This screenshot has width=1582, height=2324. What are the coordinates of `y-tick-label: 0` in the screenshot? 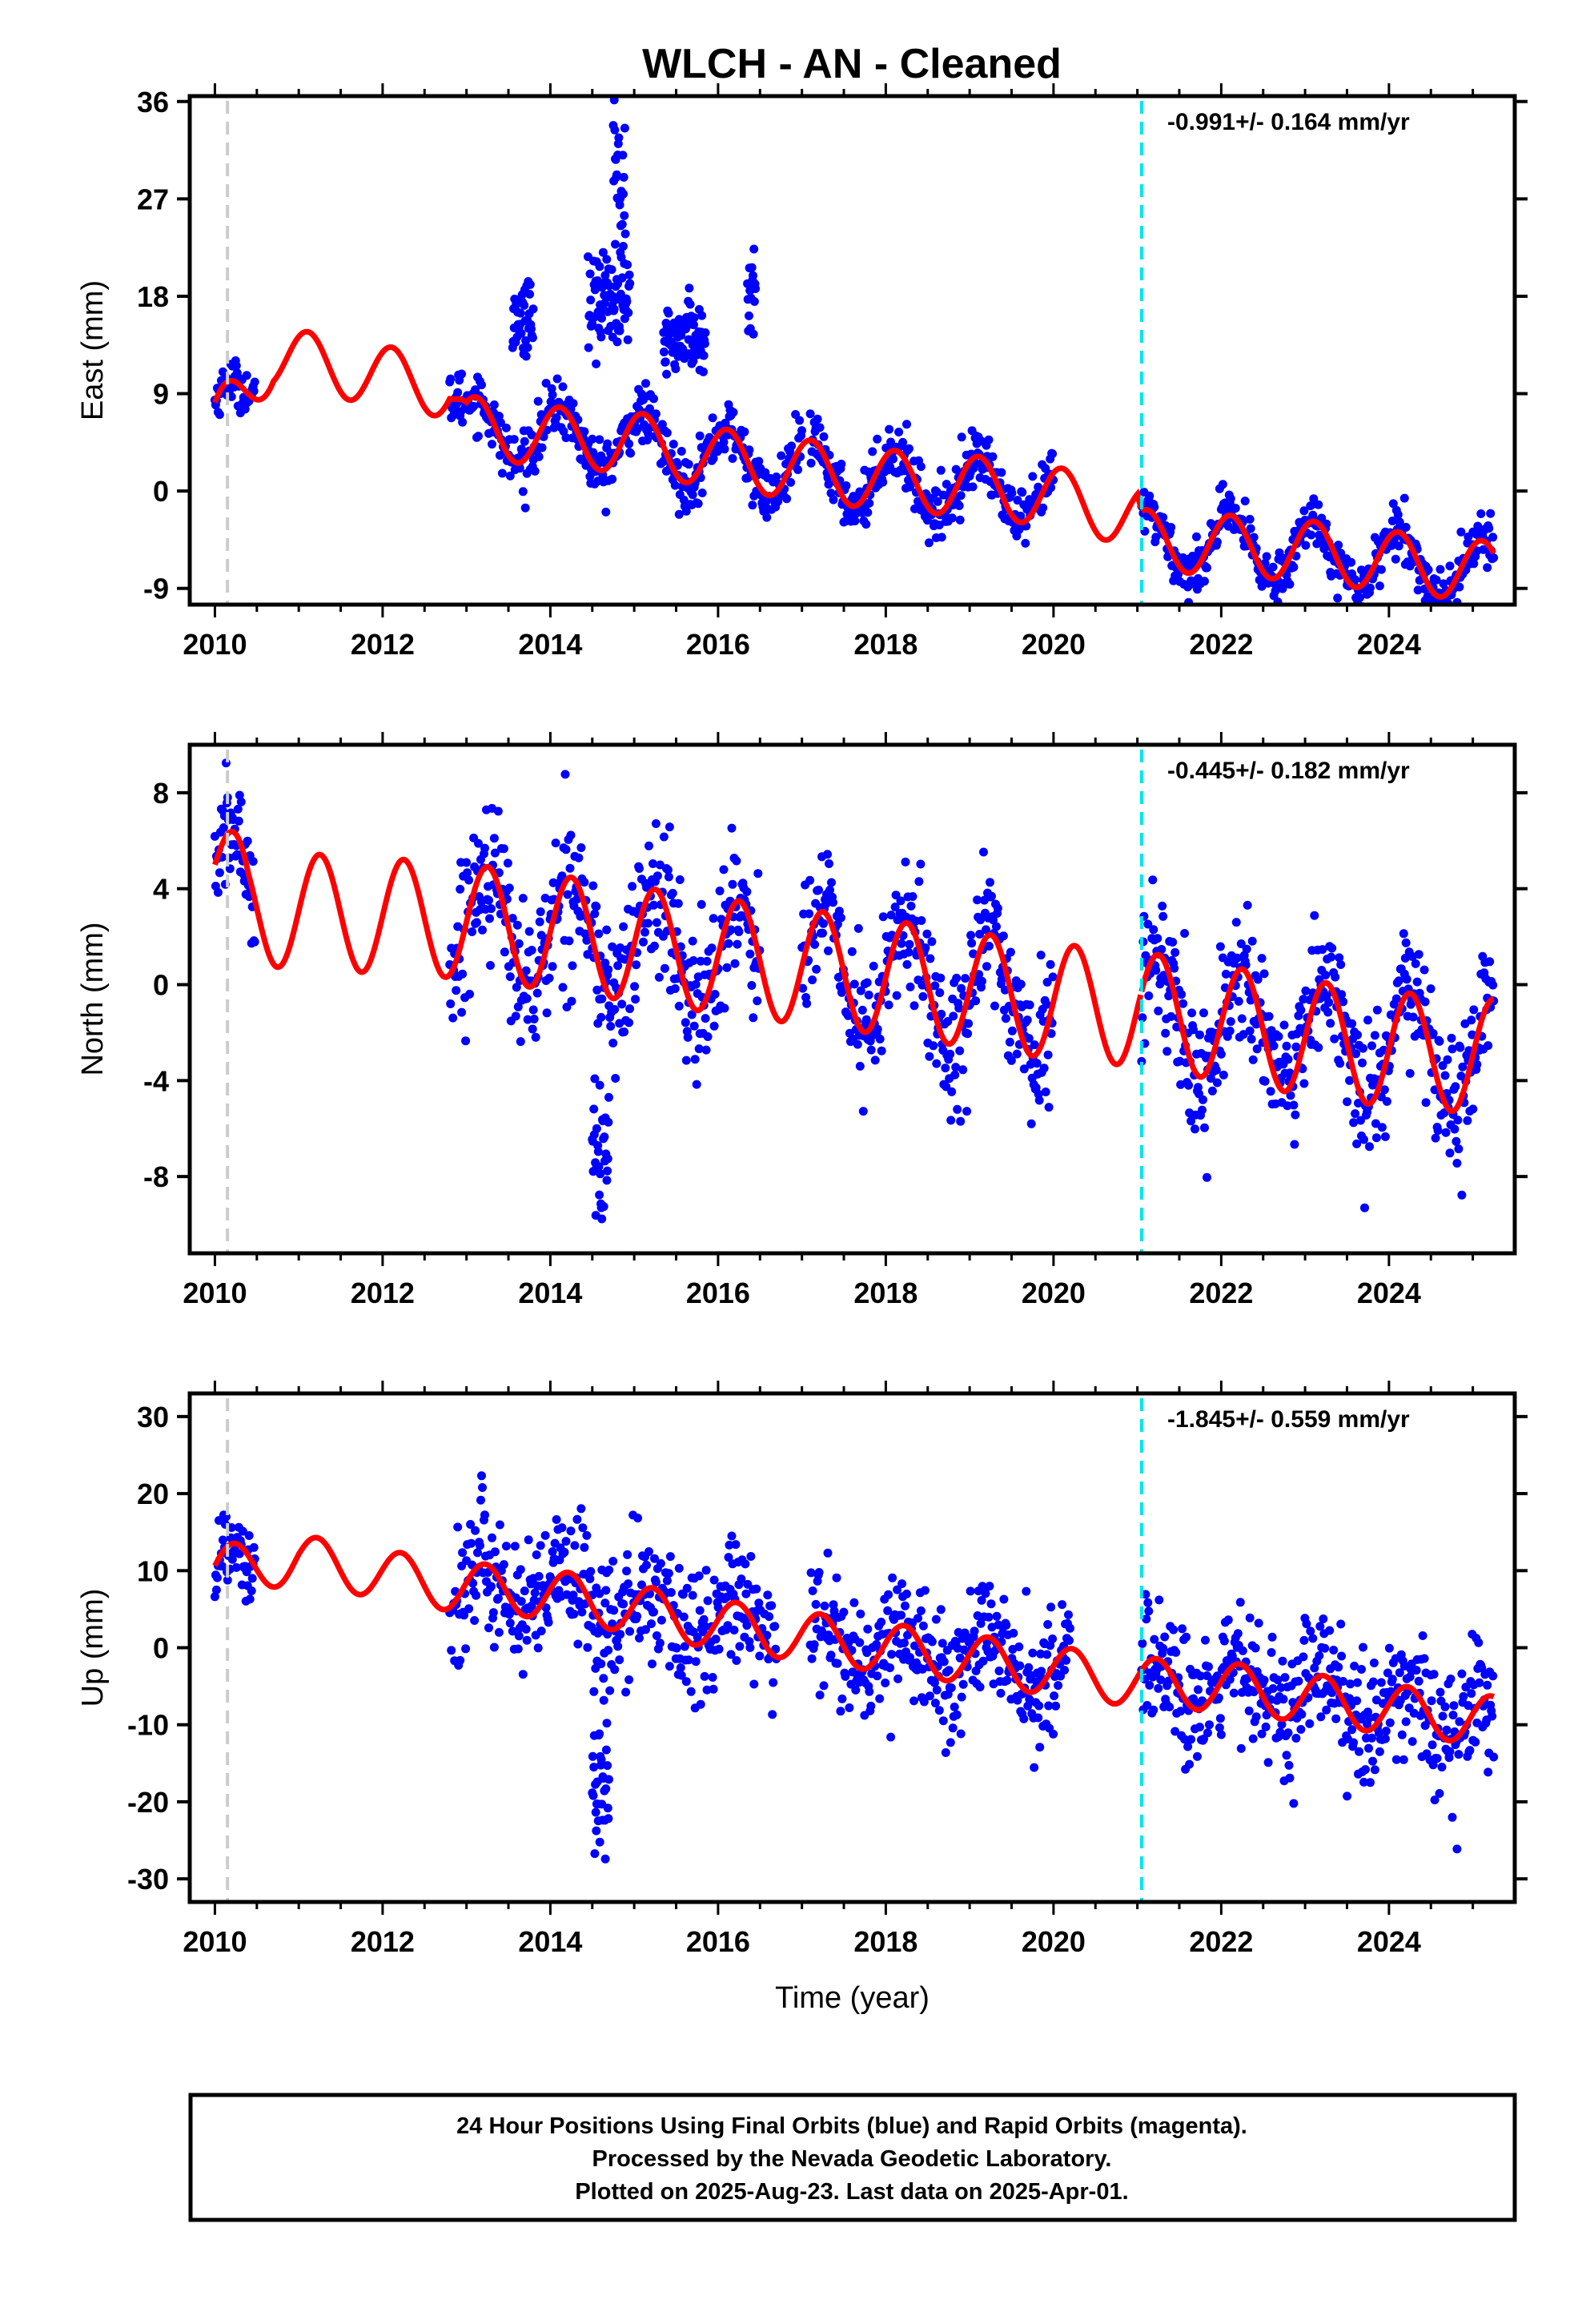 It's located at (161, 986).